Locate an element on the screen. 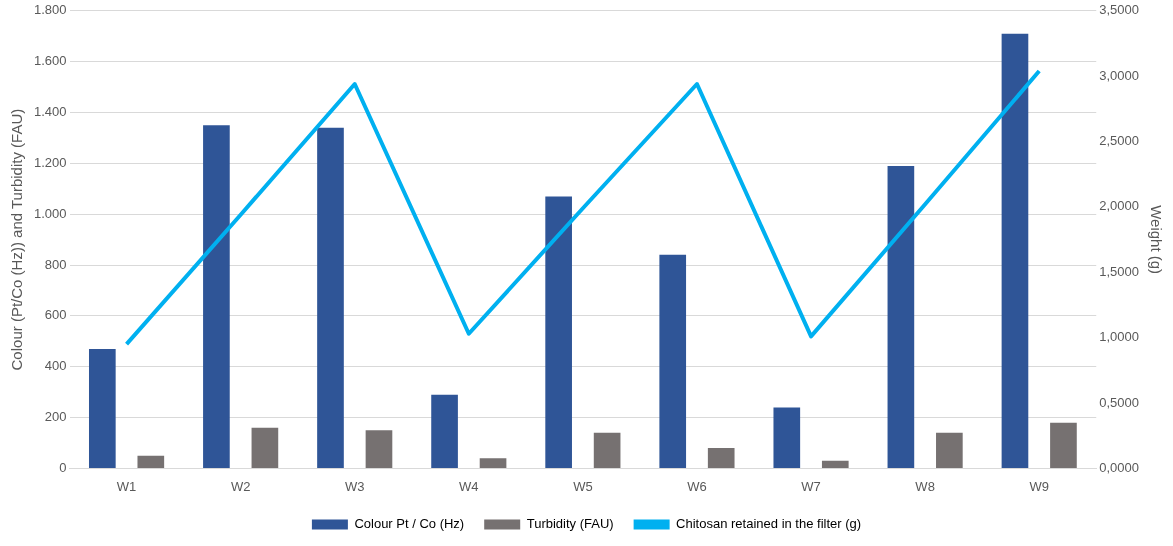 Image resolution: width=1173 pixels, height=546 pixels. legend-label: Colour Pt / Co (Hz) is located at coordinates (409, 524).